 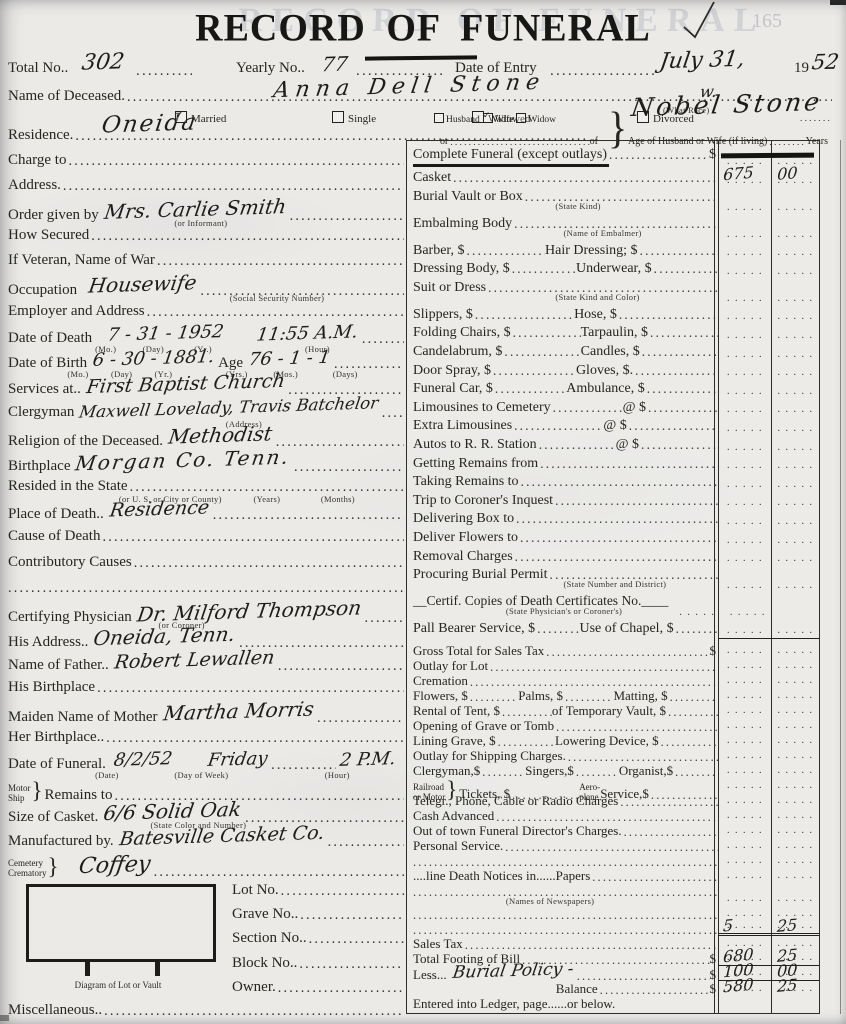 I want to click on funeral-car-ambulance: Funeral Car, $ Ambulance, $, so click(x=613, y=389).